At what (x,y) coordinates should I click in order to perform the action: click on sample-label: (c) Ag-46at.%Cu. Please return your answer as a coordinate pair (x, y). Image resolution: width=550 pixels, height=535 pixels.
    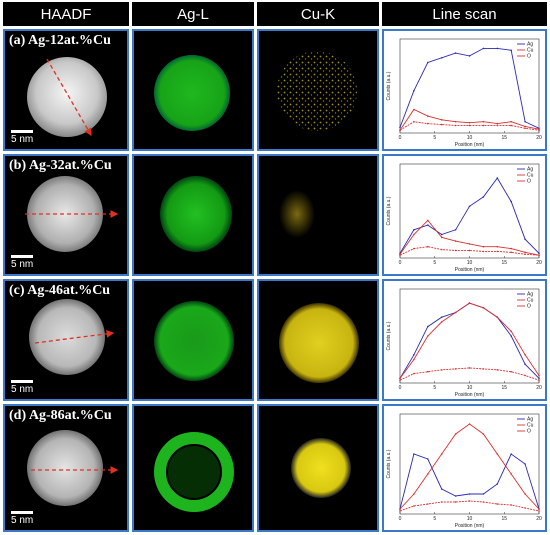
    Looking at the image, I should click on (60, 290).